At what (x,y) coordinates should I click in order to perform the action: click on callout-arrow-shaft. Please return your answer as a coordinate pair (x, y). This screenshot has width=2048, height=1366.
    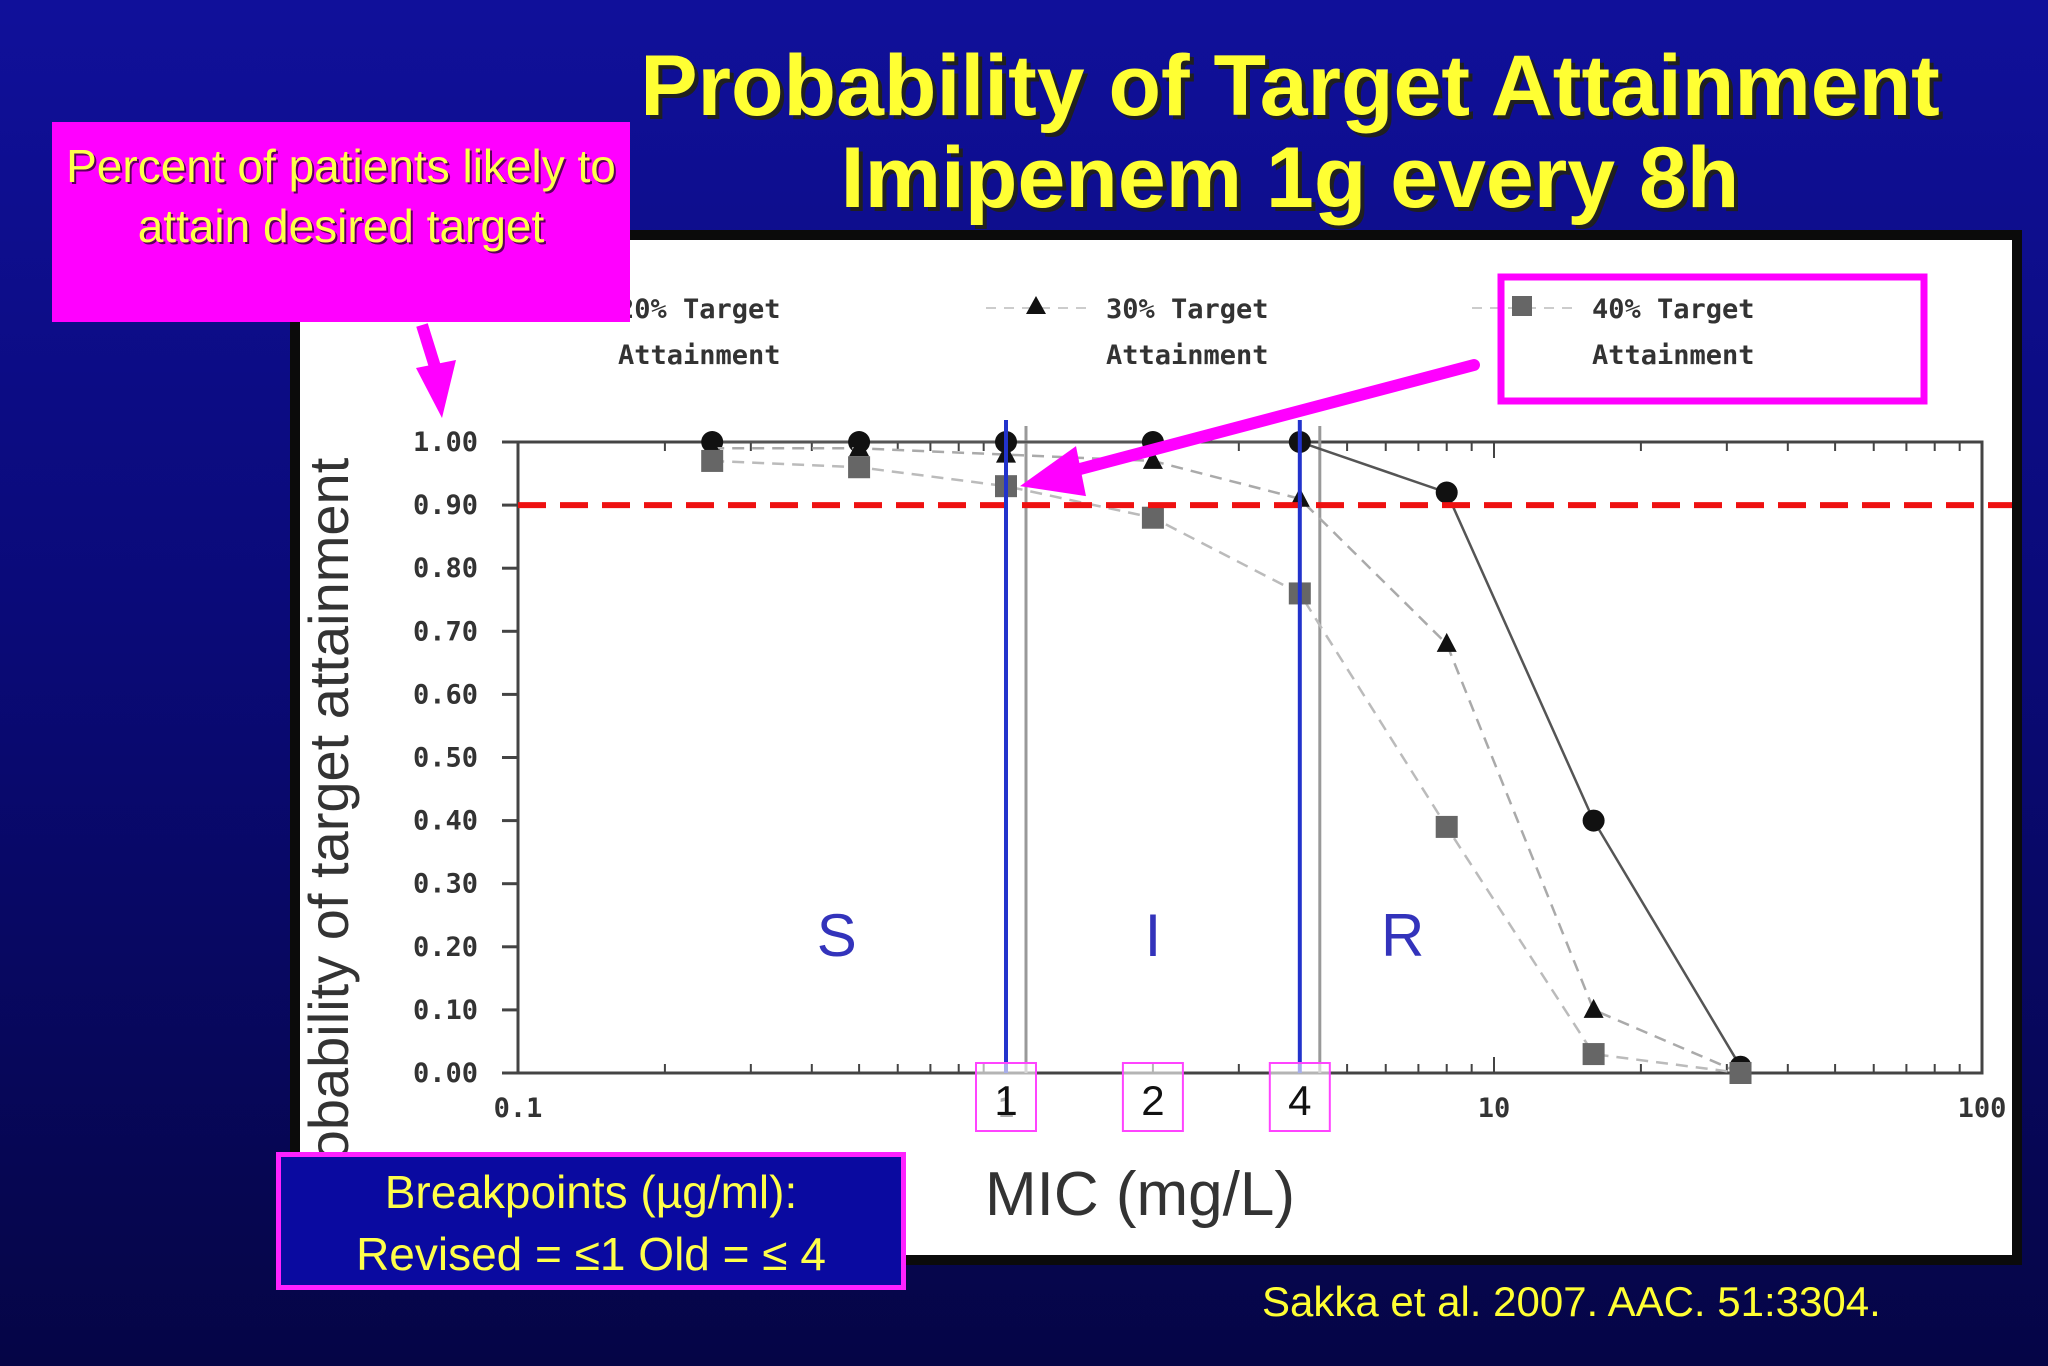
    Looking at the image, I should click on (429, 347).